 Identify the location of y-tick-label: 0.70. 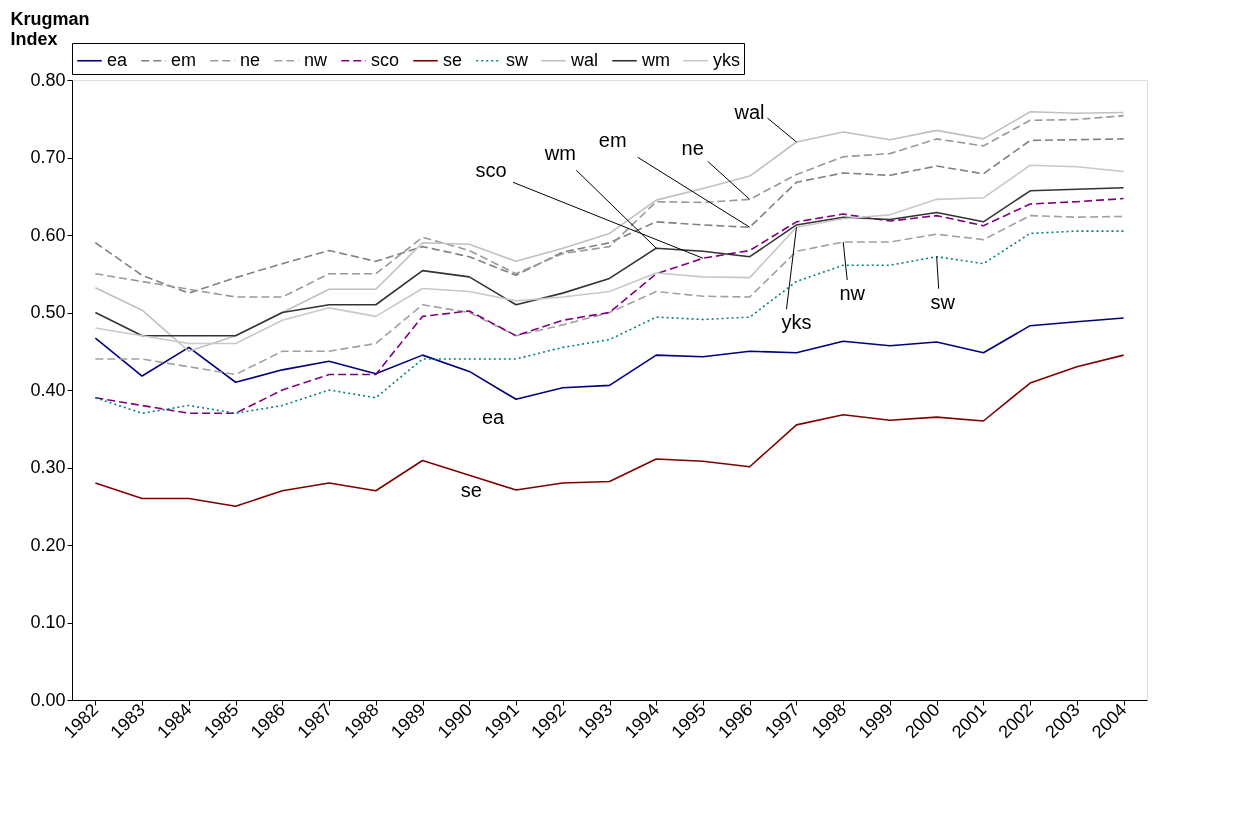
(48, 157).